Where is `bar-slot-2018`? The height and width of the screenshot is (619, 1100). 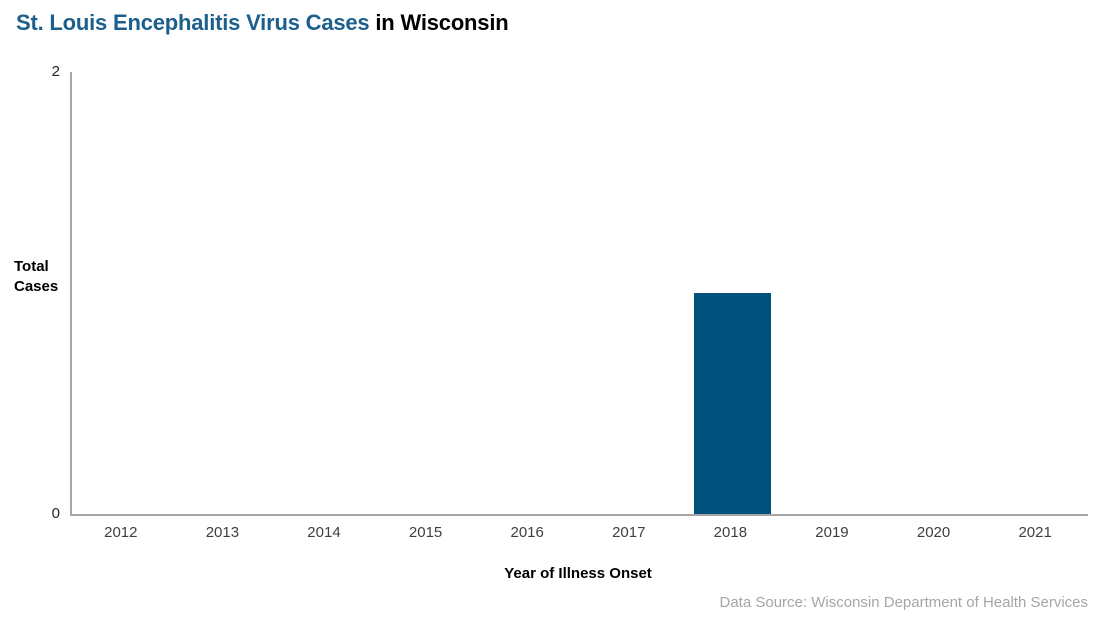 bar-slot-2018 is located at coordinates (733, 293).